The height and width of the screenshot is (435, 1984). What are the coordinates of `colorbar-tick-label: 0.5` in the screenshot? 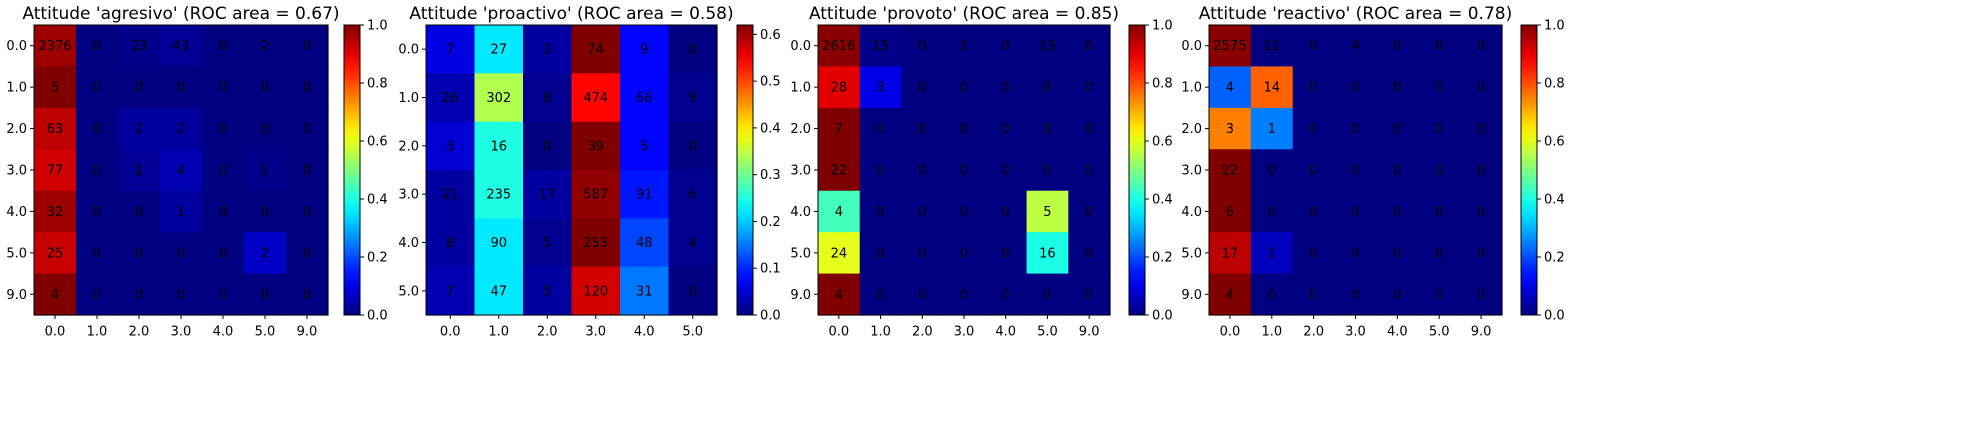 It's located at (770, 82).